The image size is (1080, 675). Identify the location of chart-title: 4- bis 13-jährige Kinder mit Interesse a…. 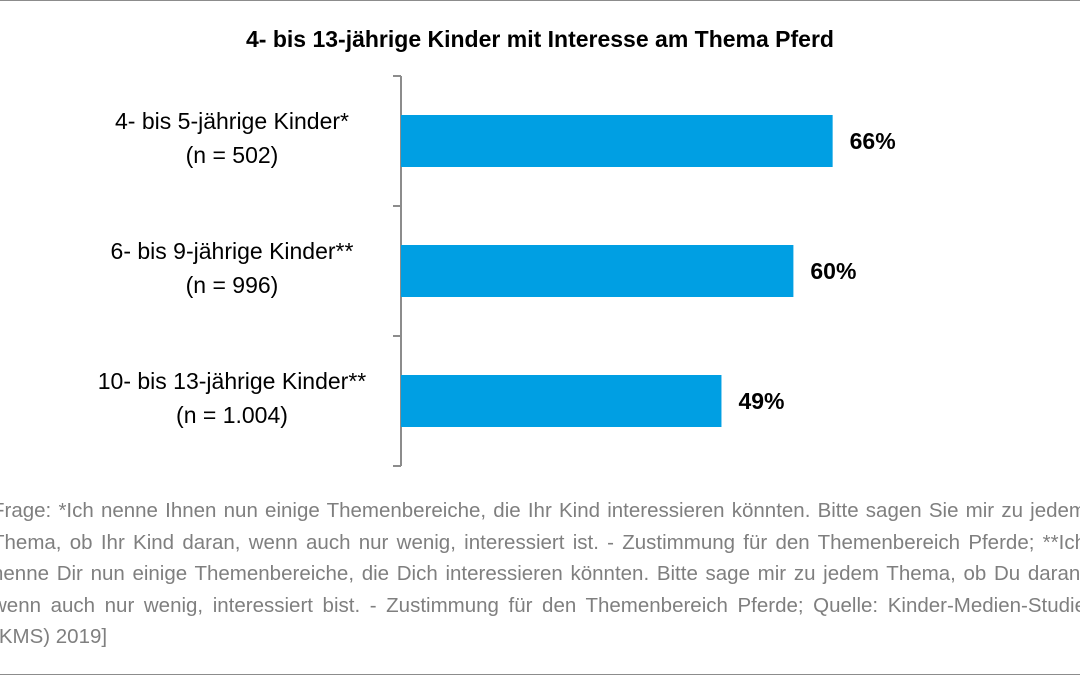
(540, 39).